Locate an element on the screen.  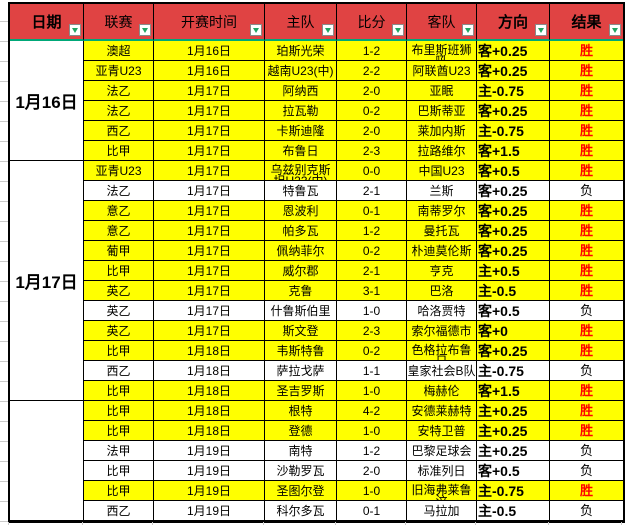
cell-away: 阿联酋U23 is located at coordinates (442, 71).